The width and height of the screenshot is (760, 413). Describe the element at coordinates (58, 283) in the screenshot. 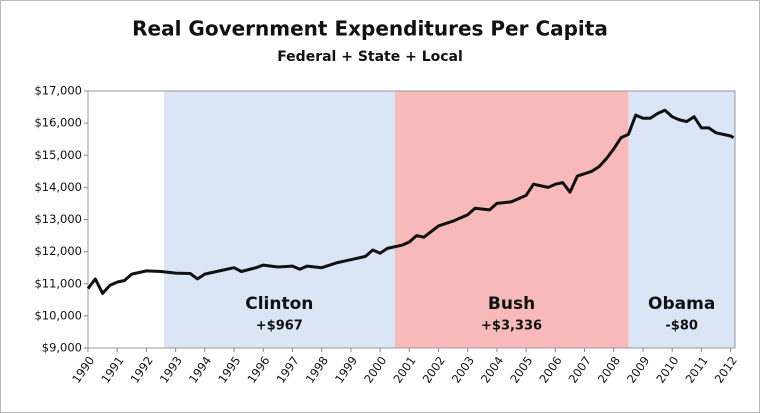

I see `y-tick-label: $11,000` at that location.